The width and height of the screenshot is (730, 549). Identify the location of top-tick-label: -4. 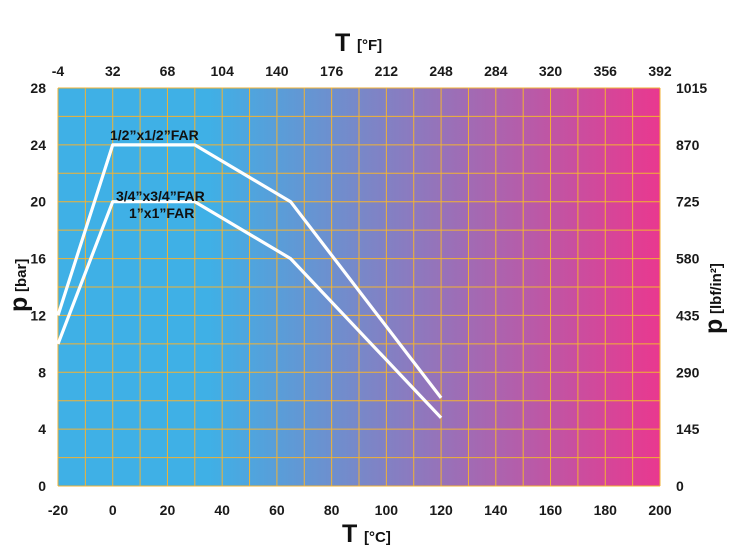
(58, 71).